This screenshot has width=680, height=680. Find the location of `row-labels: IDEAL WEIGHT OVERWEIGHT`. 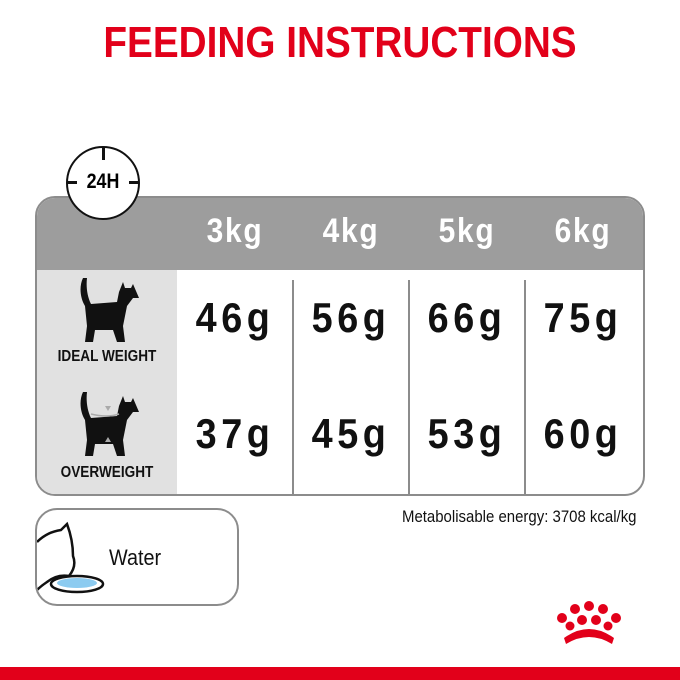

row-labels: IDEAL WEIGHT OVERWEIGHT is located at coordinates (107, 382).